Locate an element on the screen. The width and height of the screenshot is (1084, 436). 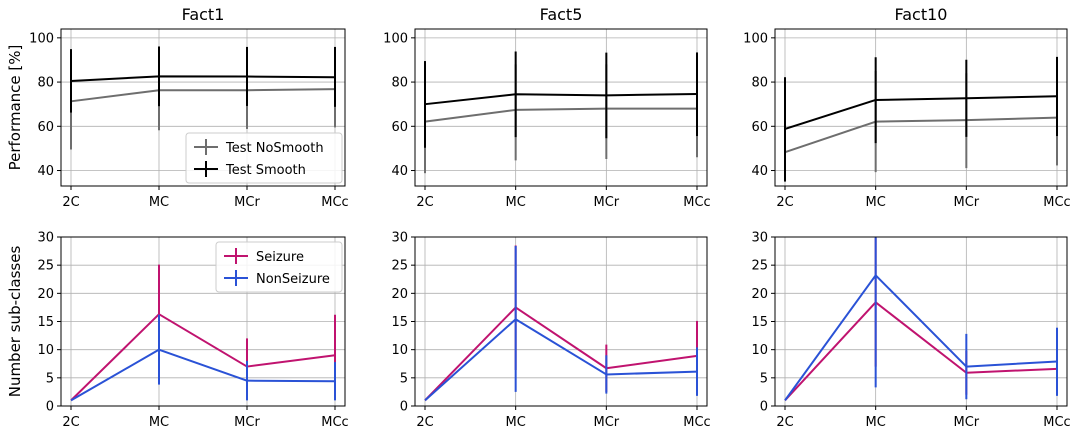
fact5-subclasses-xtick-label: 2C is located at coordinates (424, 422).